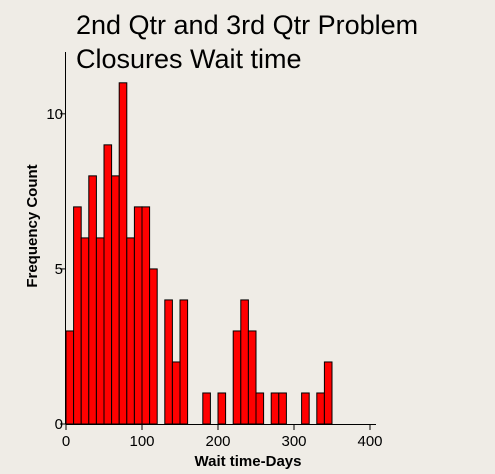 The width and height of the screenshot is (495, 474). I want to click on x-tick-label-300: 300, so click(293, 441).